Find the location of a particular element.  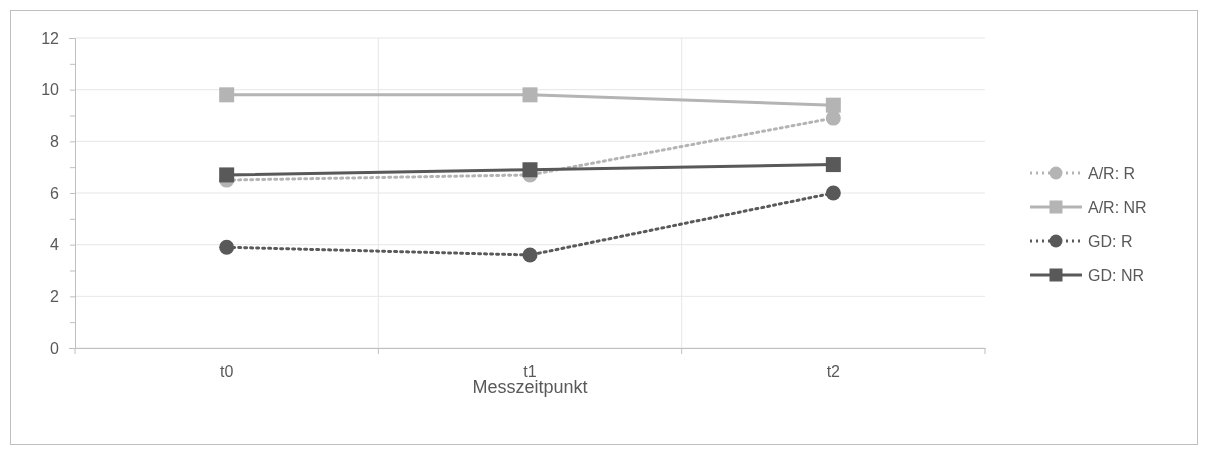

legend-label: A/R: R is located at coordinates (1112, 173).